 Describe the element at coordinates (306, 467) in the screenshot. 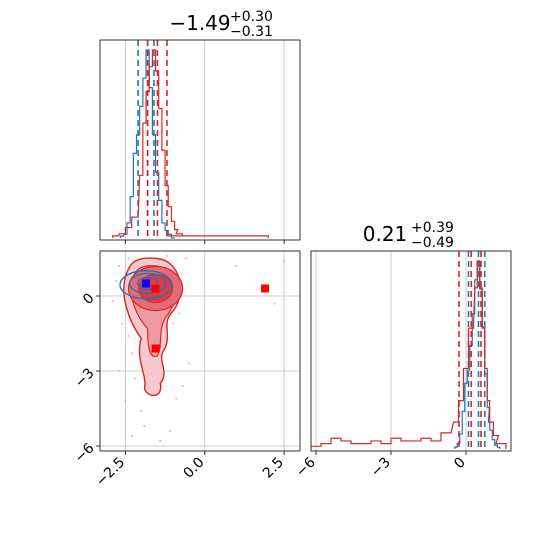

I see `x-tick-label: −6` at that location.